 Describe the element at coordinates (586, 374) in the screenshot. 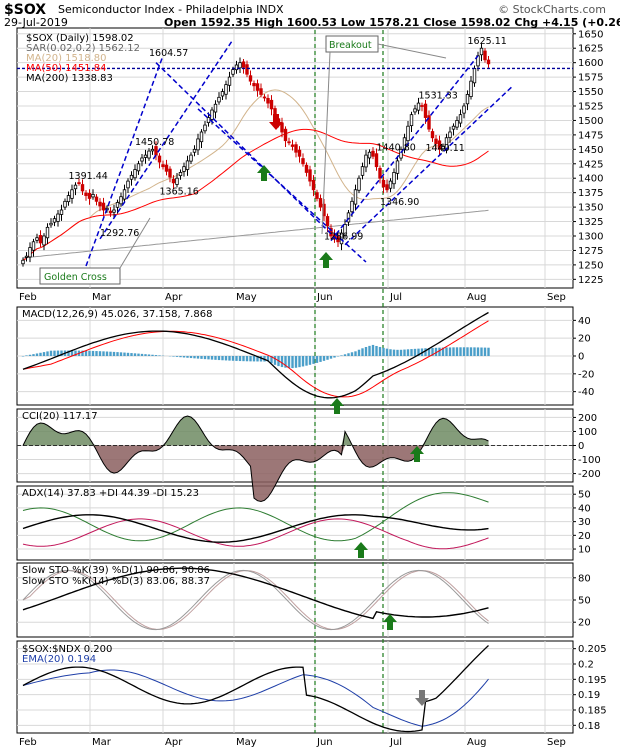

I see `y-tick-label: -20` at that location.